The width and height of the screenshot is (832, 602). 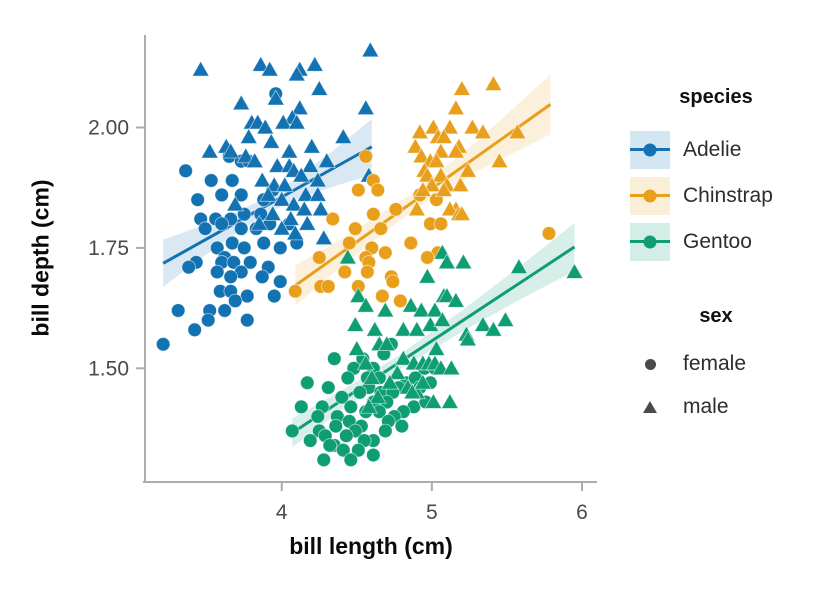 I want to click on legend-item-female: female, so click(x=730, y=364).